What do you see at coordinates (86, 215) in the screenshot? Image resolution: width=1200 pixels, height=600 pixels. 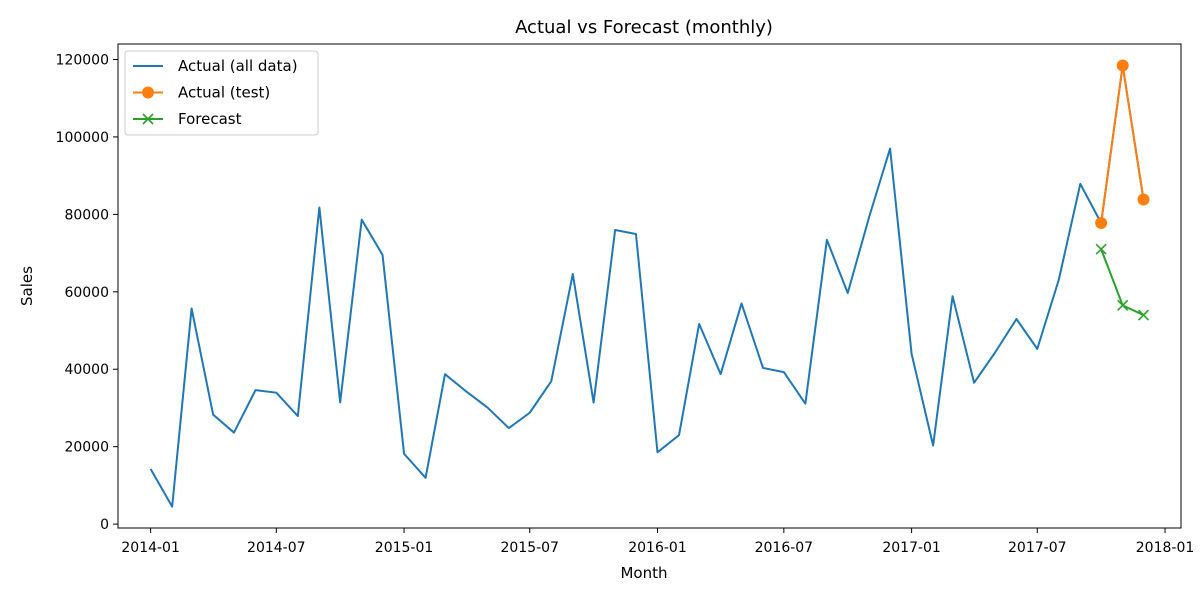 I see `y-tick-label: 80000` at bounding box center [86, 215].